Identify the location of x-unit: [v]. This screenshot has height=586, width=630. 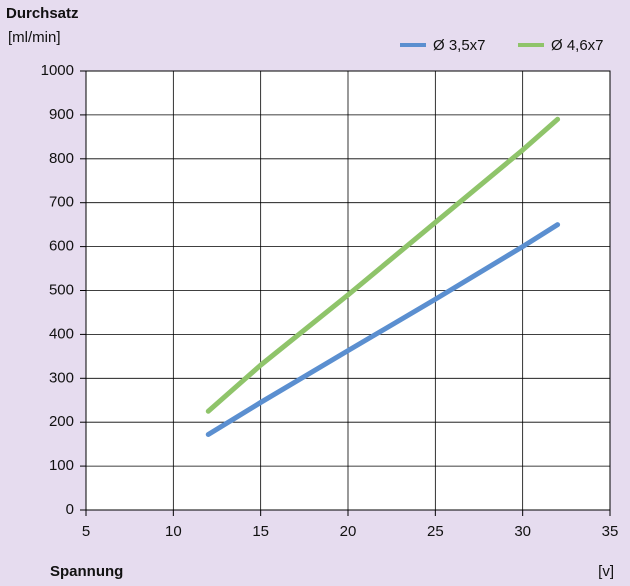
(606, 571).